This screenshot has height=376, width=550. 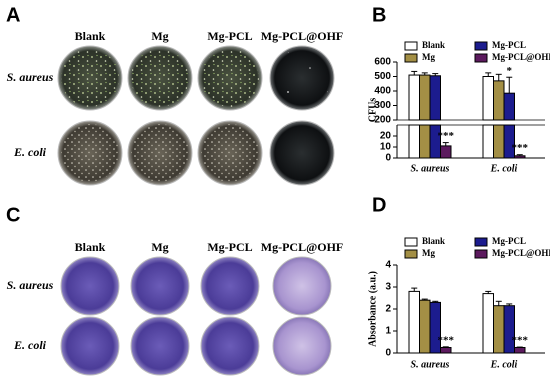 What do you see at coordinates (382, 76) in the screenshot?
I see `y-tick-label: 500` at bounding box center [382, 76].